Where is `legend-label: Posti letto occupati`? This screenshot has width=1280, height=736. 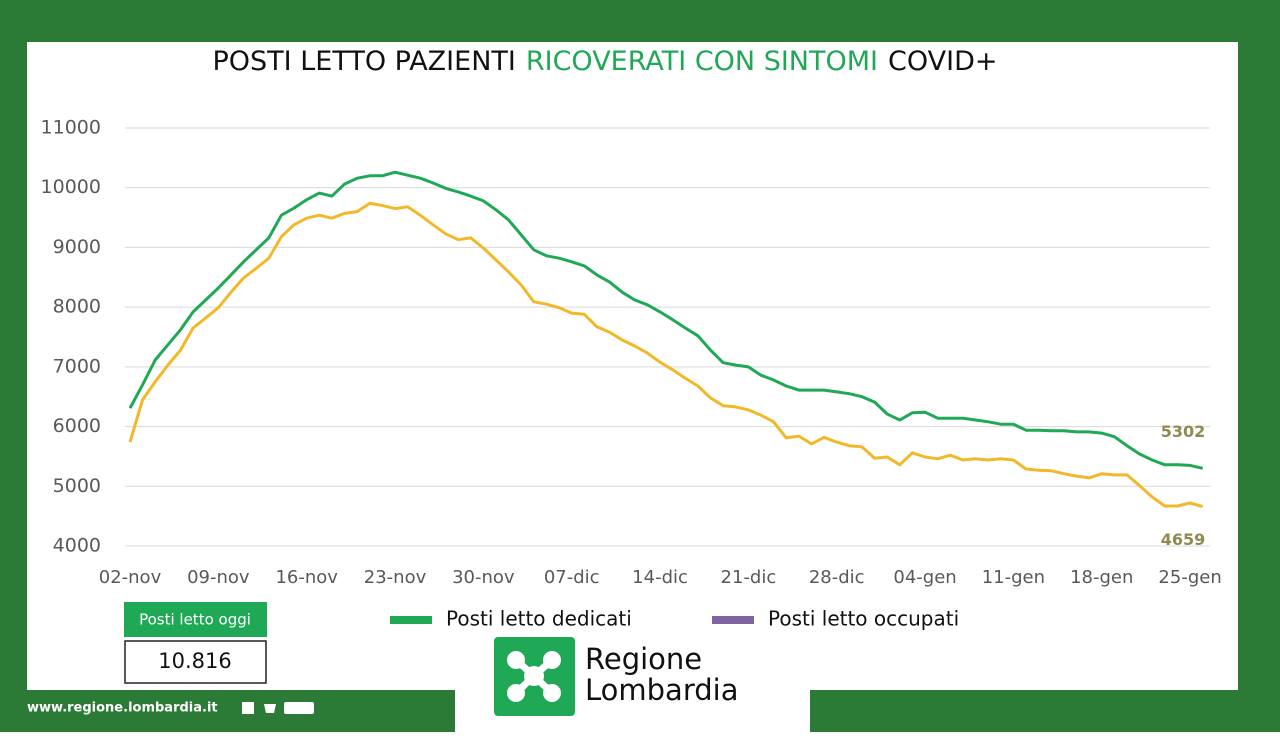 legend-label: Posti letto occupati is located at coordinates (863, 619).